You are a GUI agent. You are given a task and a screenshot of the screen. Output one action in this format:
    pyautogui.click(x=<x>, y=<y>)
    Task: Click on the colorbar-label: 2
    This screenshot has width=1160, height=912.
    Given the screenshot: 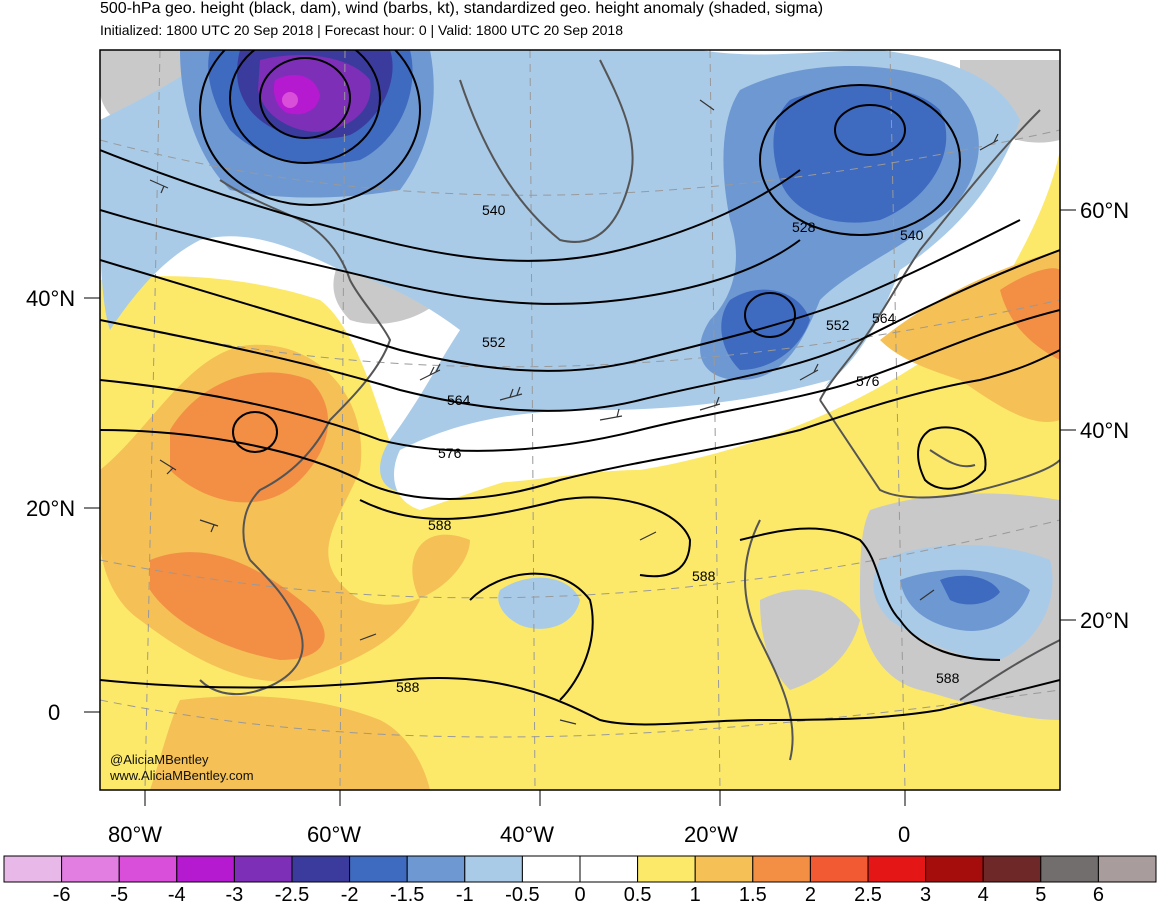 What is the action you would take?
    pyautogui.click(x=810, y=895)
    